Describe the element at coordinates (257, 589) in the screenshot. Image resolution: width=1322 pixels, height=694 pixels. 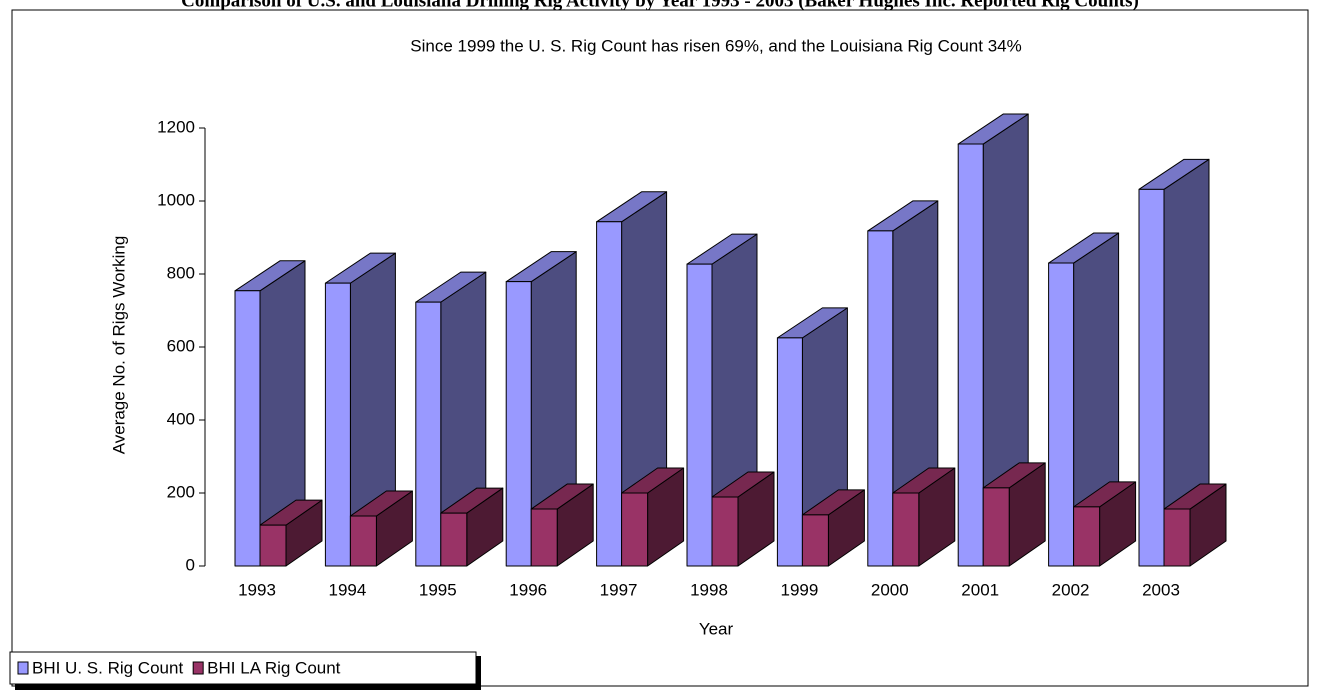
I see `x-tick-label: 1993` at that location.